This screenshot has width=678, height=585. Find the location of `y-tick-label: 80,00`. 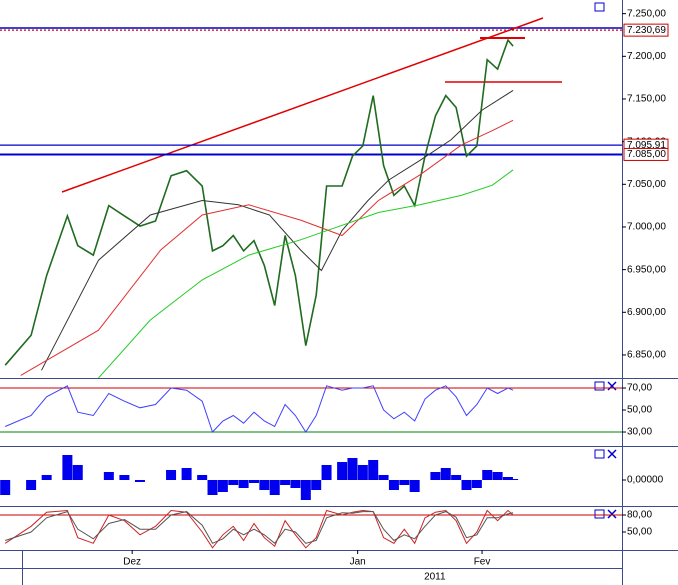

y-tick-label: 80,00 is located at coordinates (639, 515).